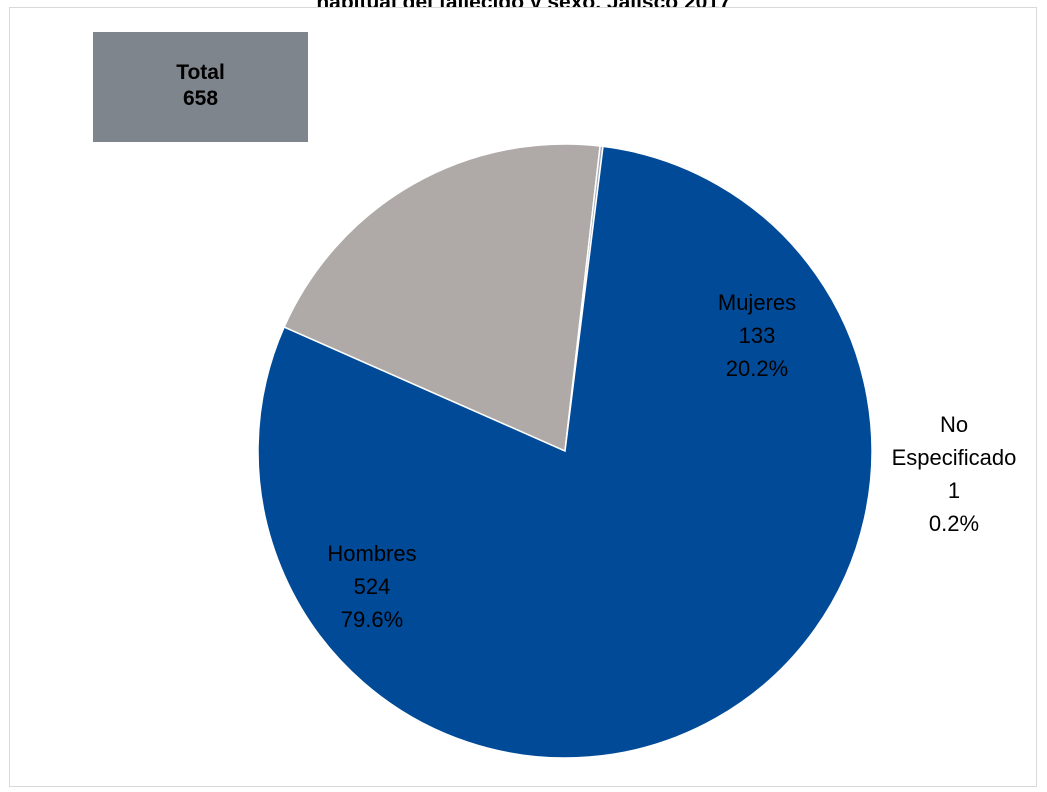  Describe the element at coordinates (200, 72) in the screenshot. I see `total-label: Total` at that location.